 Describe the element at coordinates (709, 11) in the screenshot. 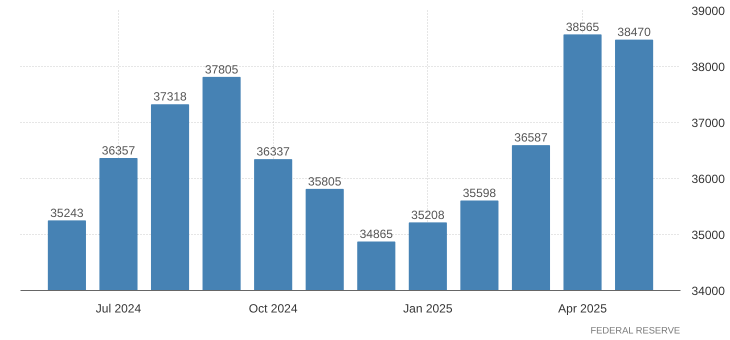

I see `y-tick-label: 39000` at that location.